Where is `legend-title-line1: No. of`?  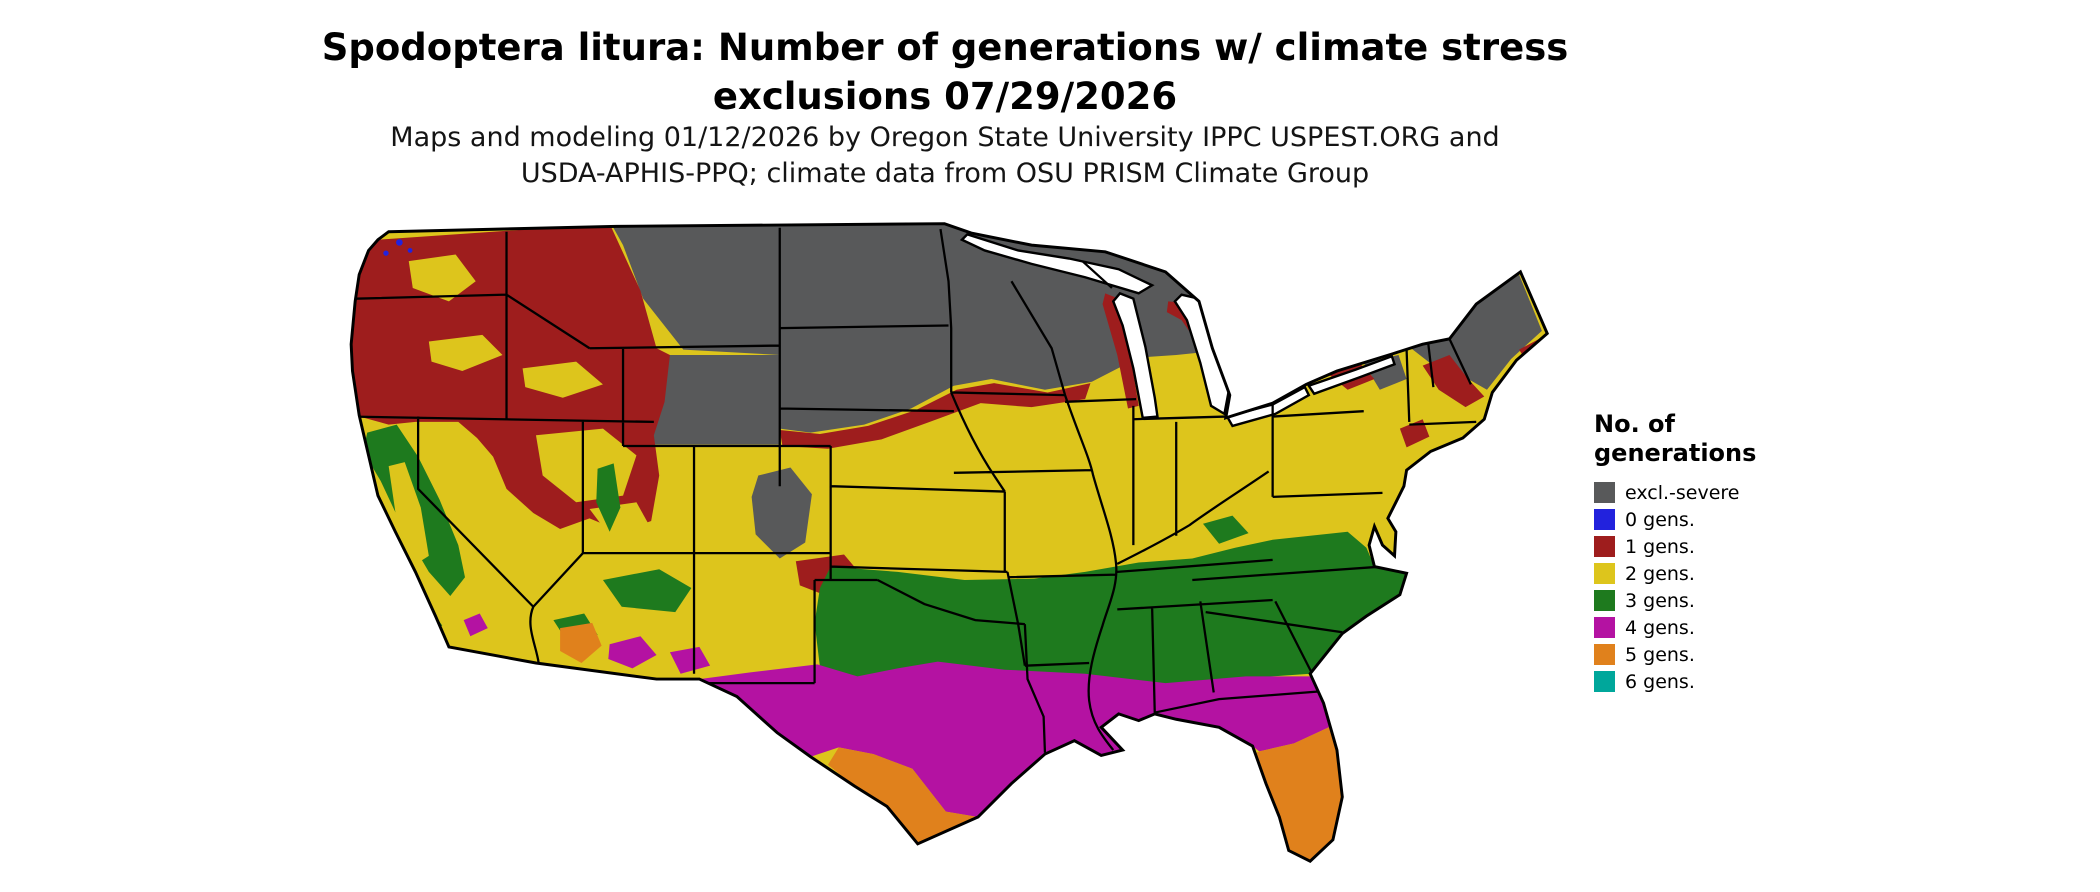
legend-title-line1: No. of is located at coordinates (1634, 424).